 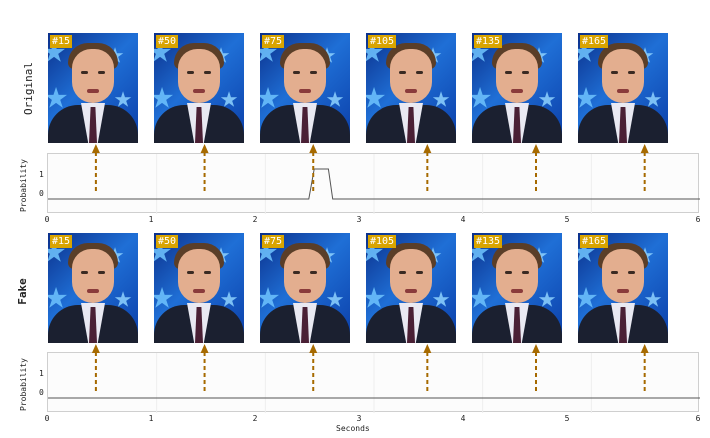 What do you see at coordinates (41, 174) in the screenshot?
I see `y-tick-label: 1` at bounding box center [41, 174].